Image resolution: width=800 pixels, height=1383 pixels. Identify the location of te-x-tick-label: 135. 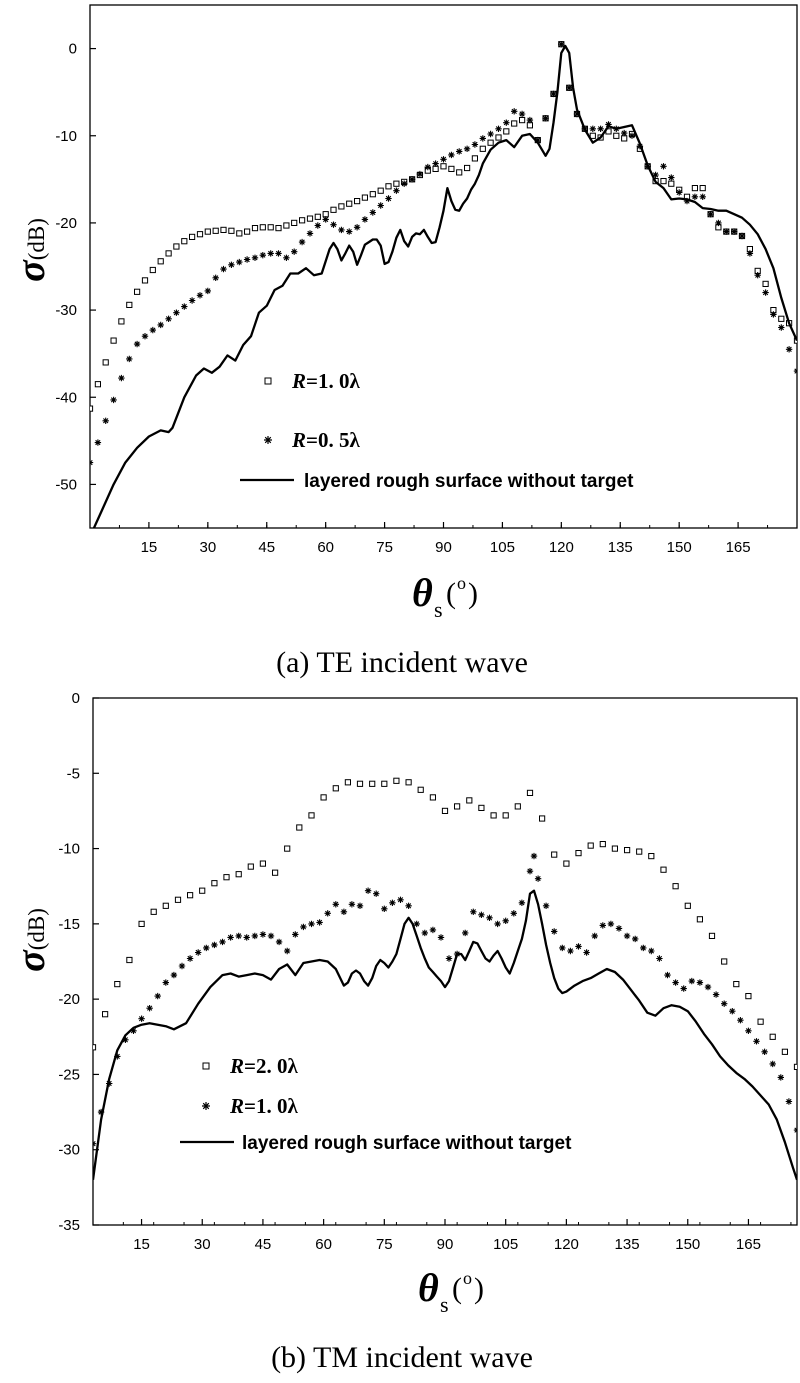
(620, 547).